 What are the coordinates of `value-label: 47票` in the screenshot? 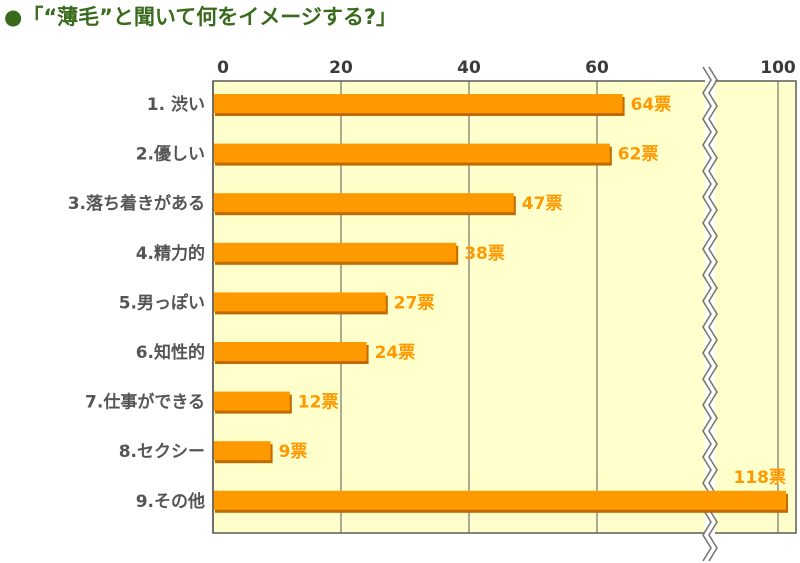 It's located at (542, 204).